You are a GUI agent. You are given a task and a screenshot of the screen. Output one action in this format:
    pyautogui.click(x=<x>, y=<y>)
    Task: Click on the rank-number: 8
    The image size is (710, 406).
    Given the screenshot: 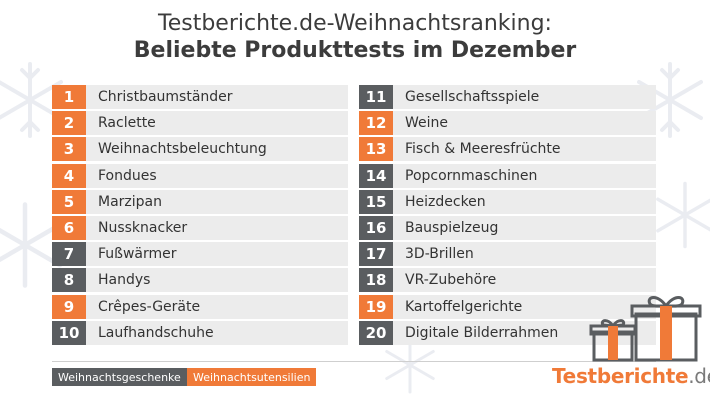 What is the action you would take?
    pyautogui.click(x=69, y=280)
    